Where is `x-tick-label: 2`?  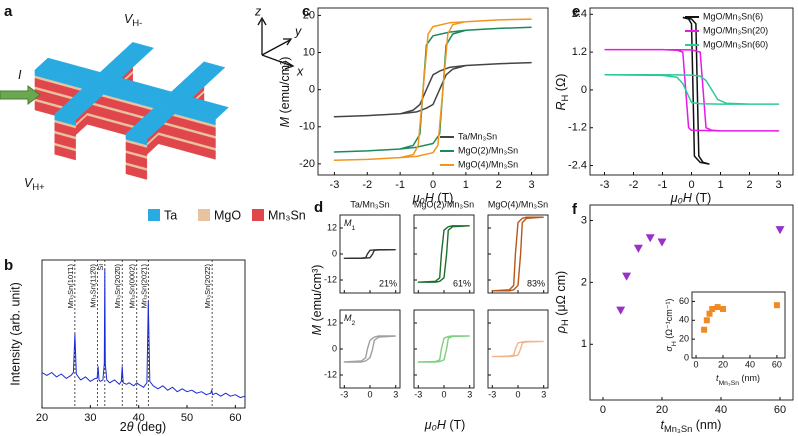
x-tick-label: 2 is located at coordinates (749, 185).